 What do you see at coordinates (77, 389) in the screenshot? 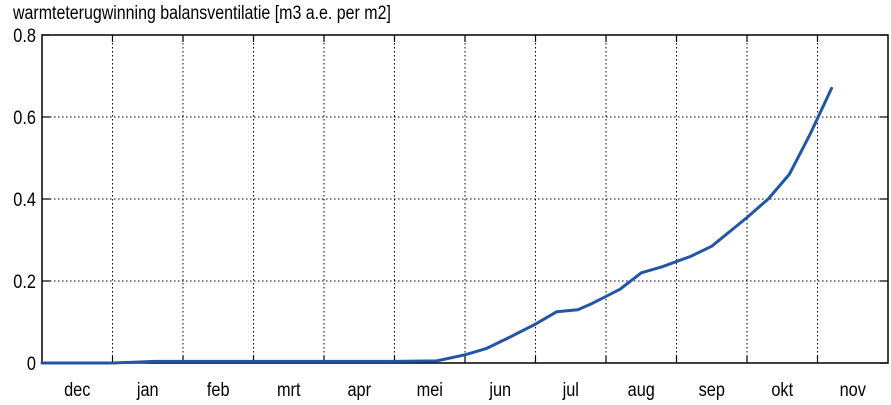
I see `x-tick-label: dec` at bounding box center [77, 389].